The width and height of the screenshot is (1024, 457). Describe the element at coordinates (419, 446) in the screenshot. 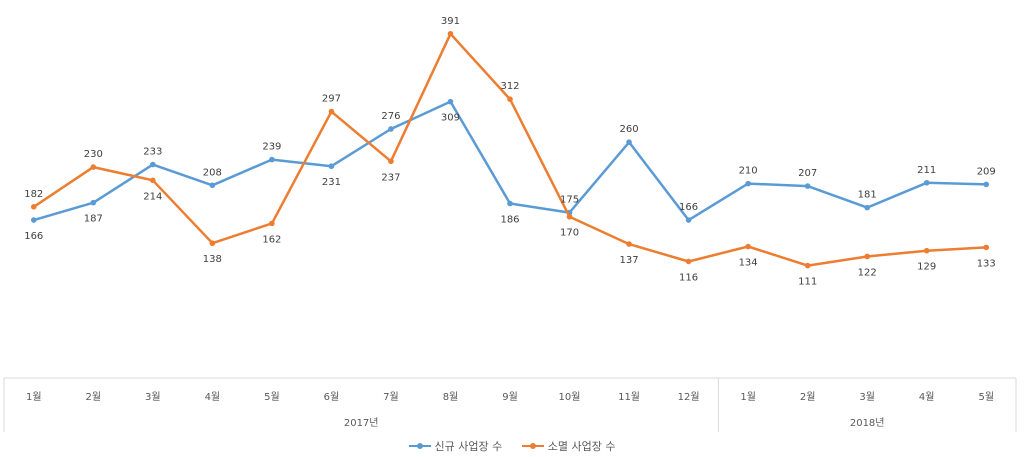

I see `legend-marker-new` at that location.